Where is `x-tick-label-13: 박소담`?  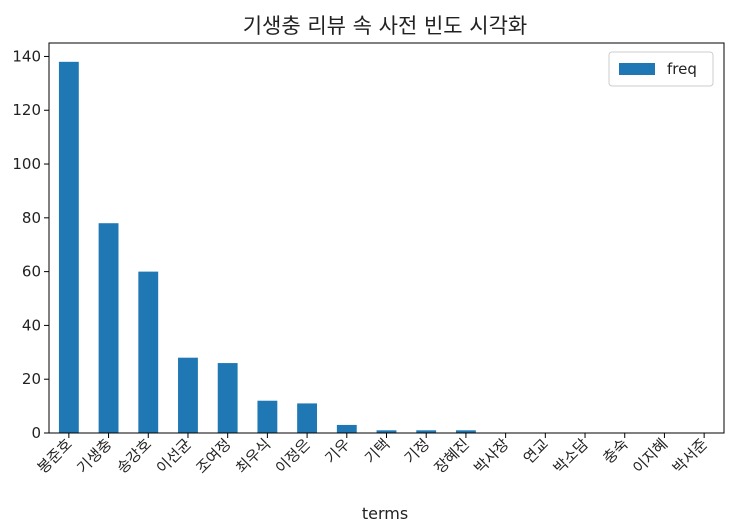 x-tick-label-13: 박소담 is located at coordinates (571, 456).